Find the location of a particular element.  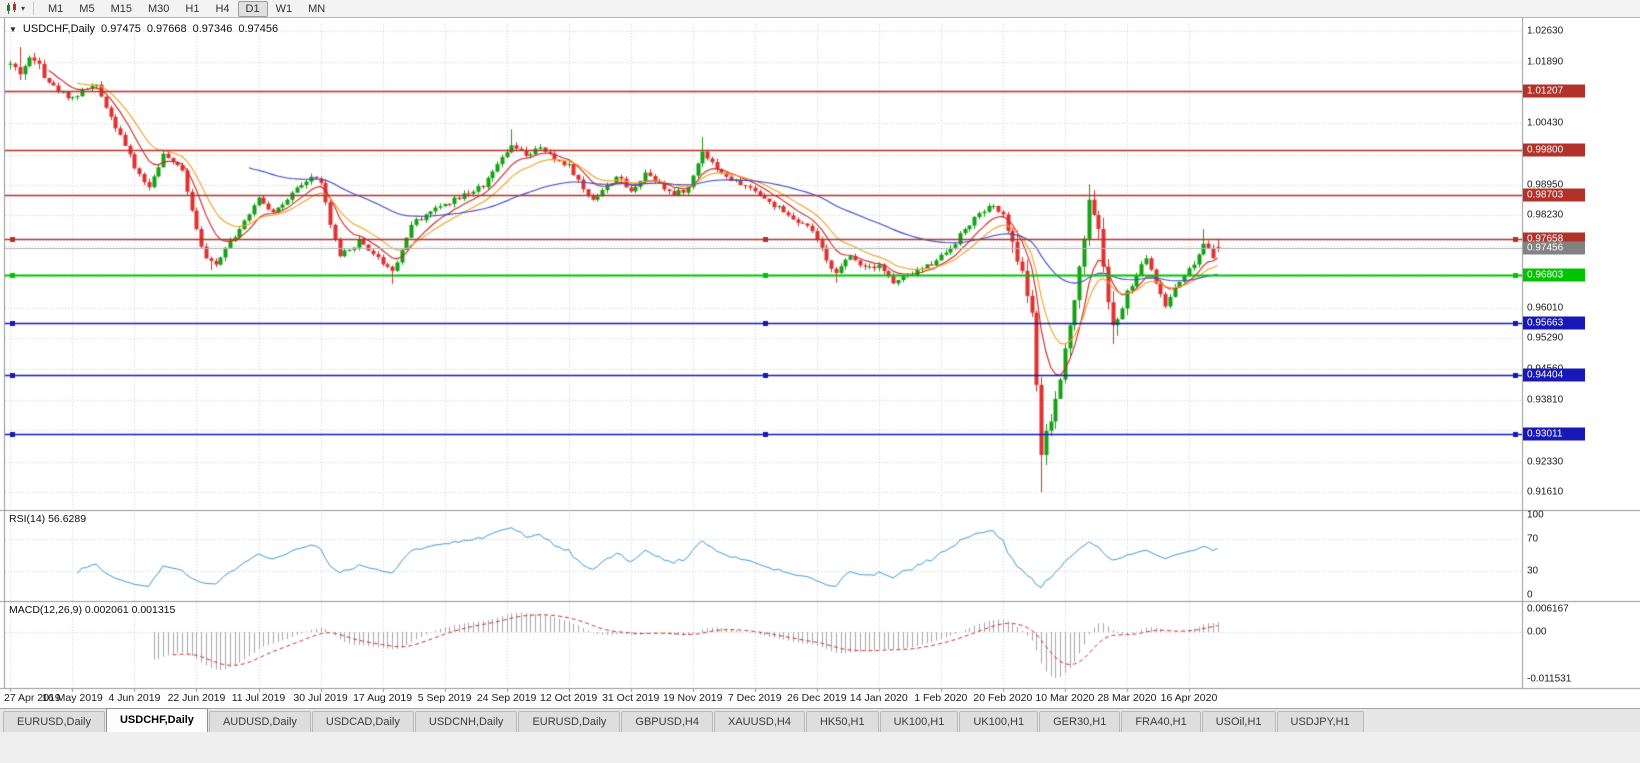

chart-tab-usoil-h1: USOil,H1 is located at coordinates (1238, 721).